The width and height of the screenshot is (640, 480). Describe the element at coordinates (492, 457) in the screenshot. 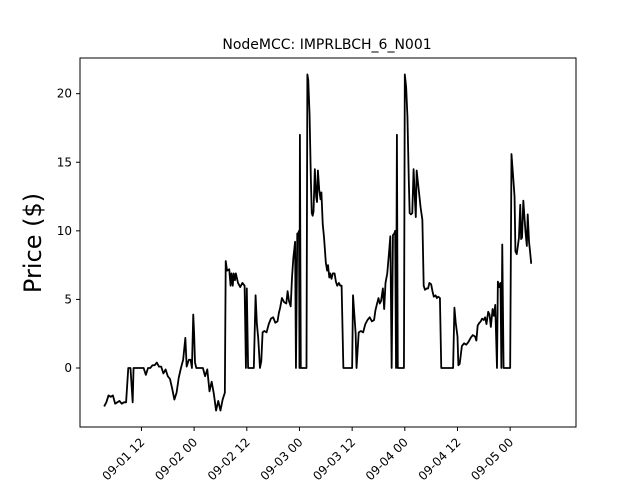

I see `x-tick-label: 09-05 00` at that location.